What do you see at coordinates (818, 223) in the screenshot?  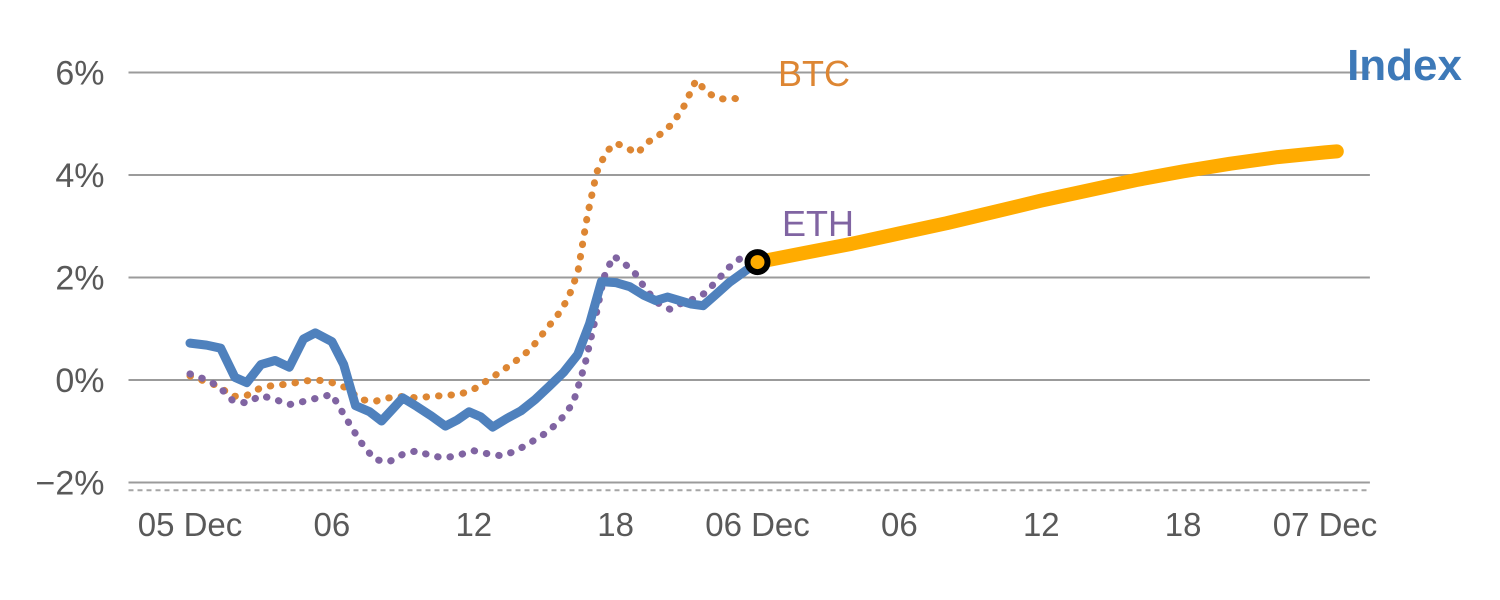 I see `series-label-eth: ETH` at bounding box center [818, 223].